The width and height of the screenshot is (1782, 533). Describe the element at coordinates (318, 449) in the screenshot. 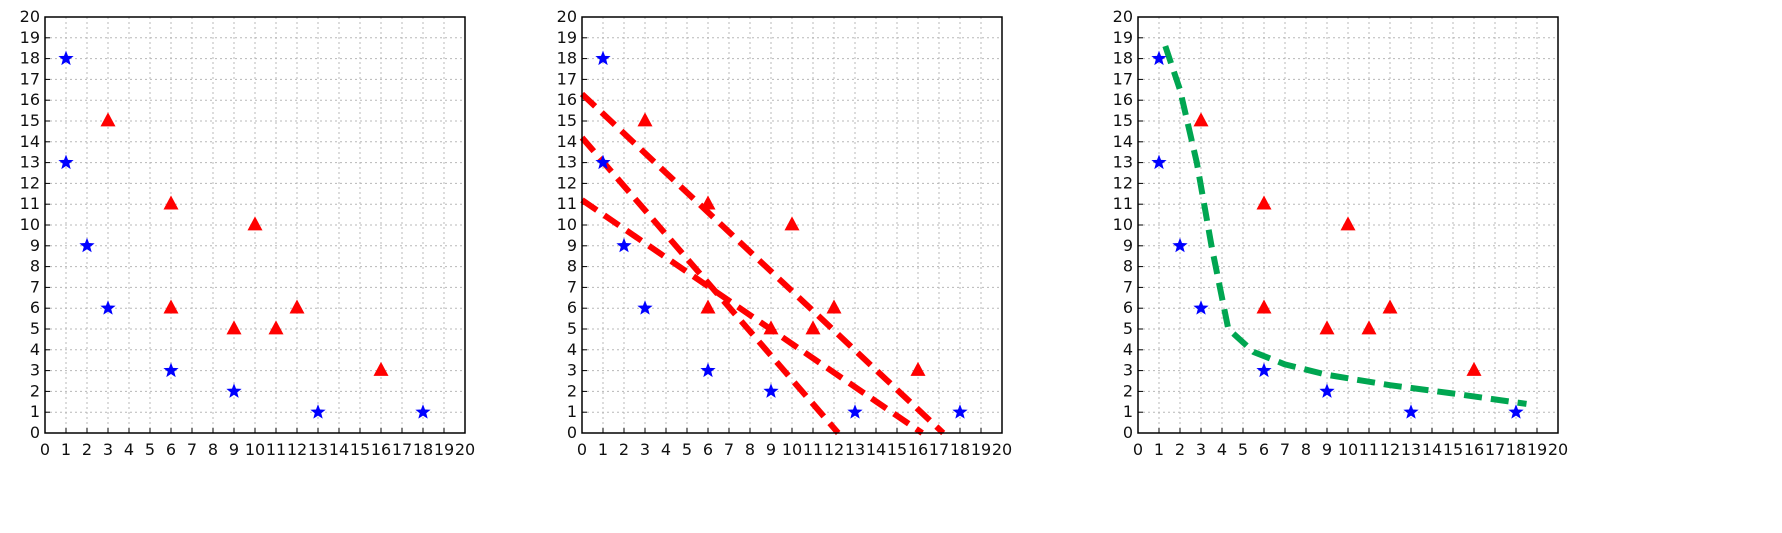

I see `x-tick-label: 13` at that location.